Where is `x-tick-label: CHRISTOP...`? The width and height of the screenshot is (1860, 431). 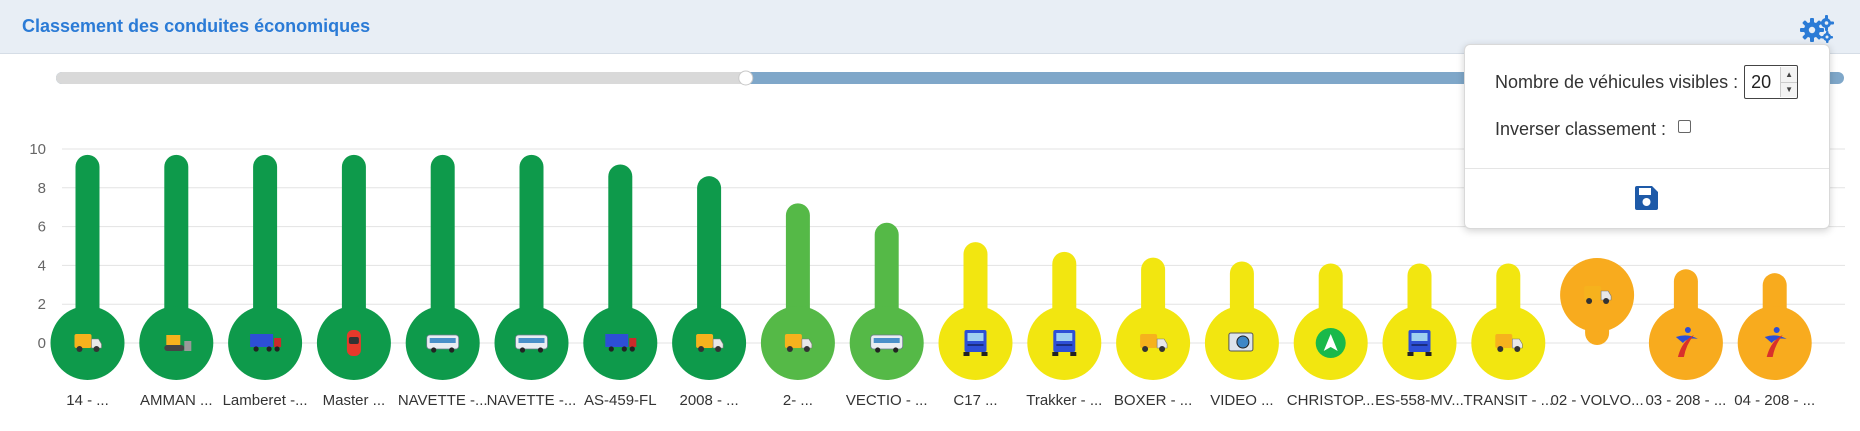
x-tick-label: CHRISTOP... is located at coordinates (1331, 400).